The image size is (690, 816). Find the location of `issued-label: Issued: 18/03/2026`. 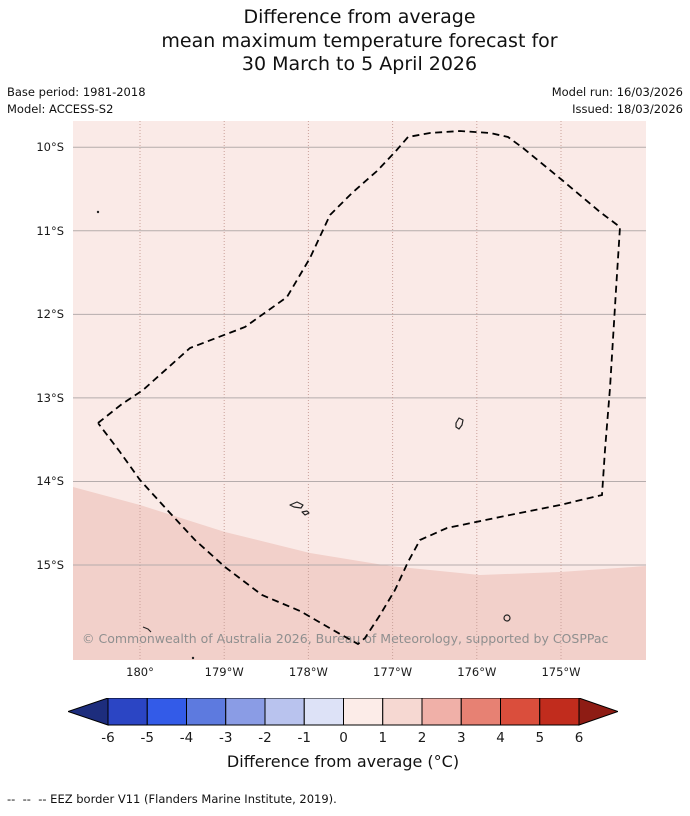

issued-label: Issued: 18/03/2026 is located at coordinates (627, 109).